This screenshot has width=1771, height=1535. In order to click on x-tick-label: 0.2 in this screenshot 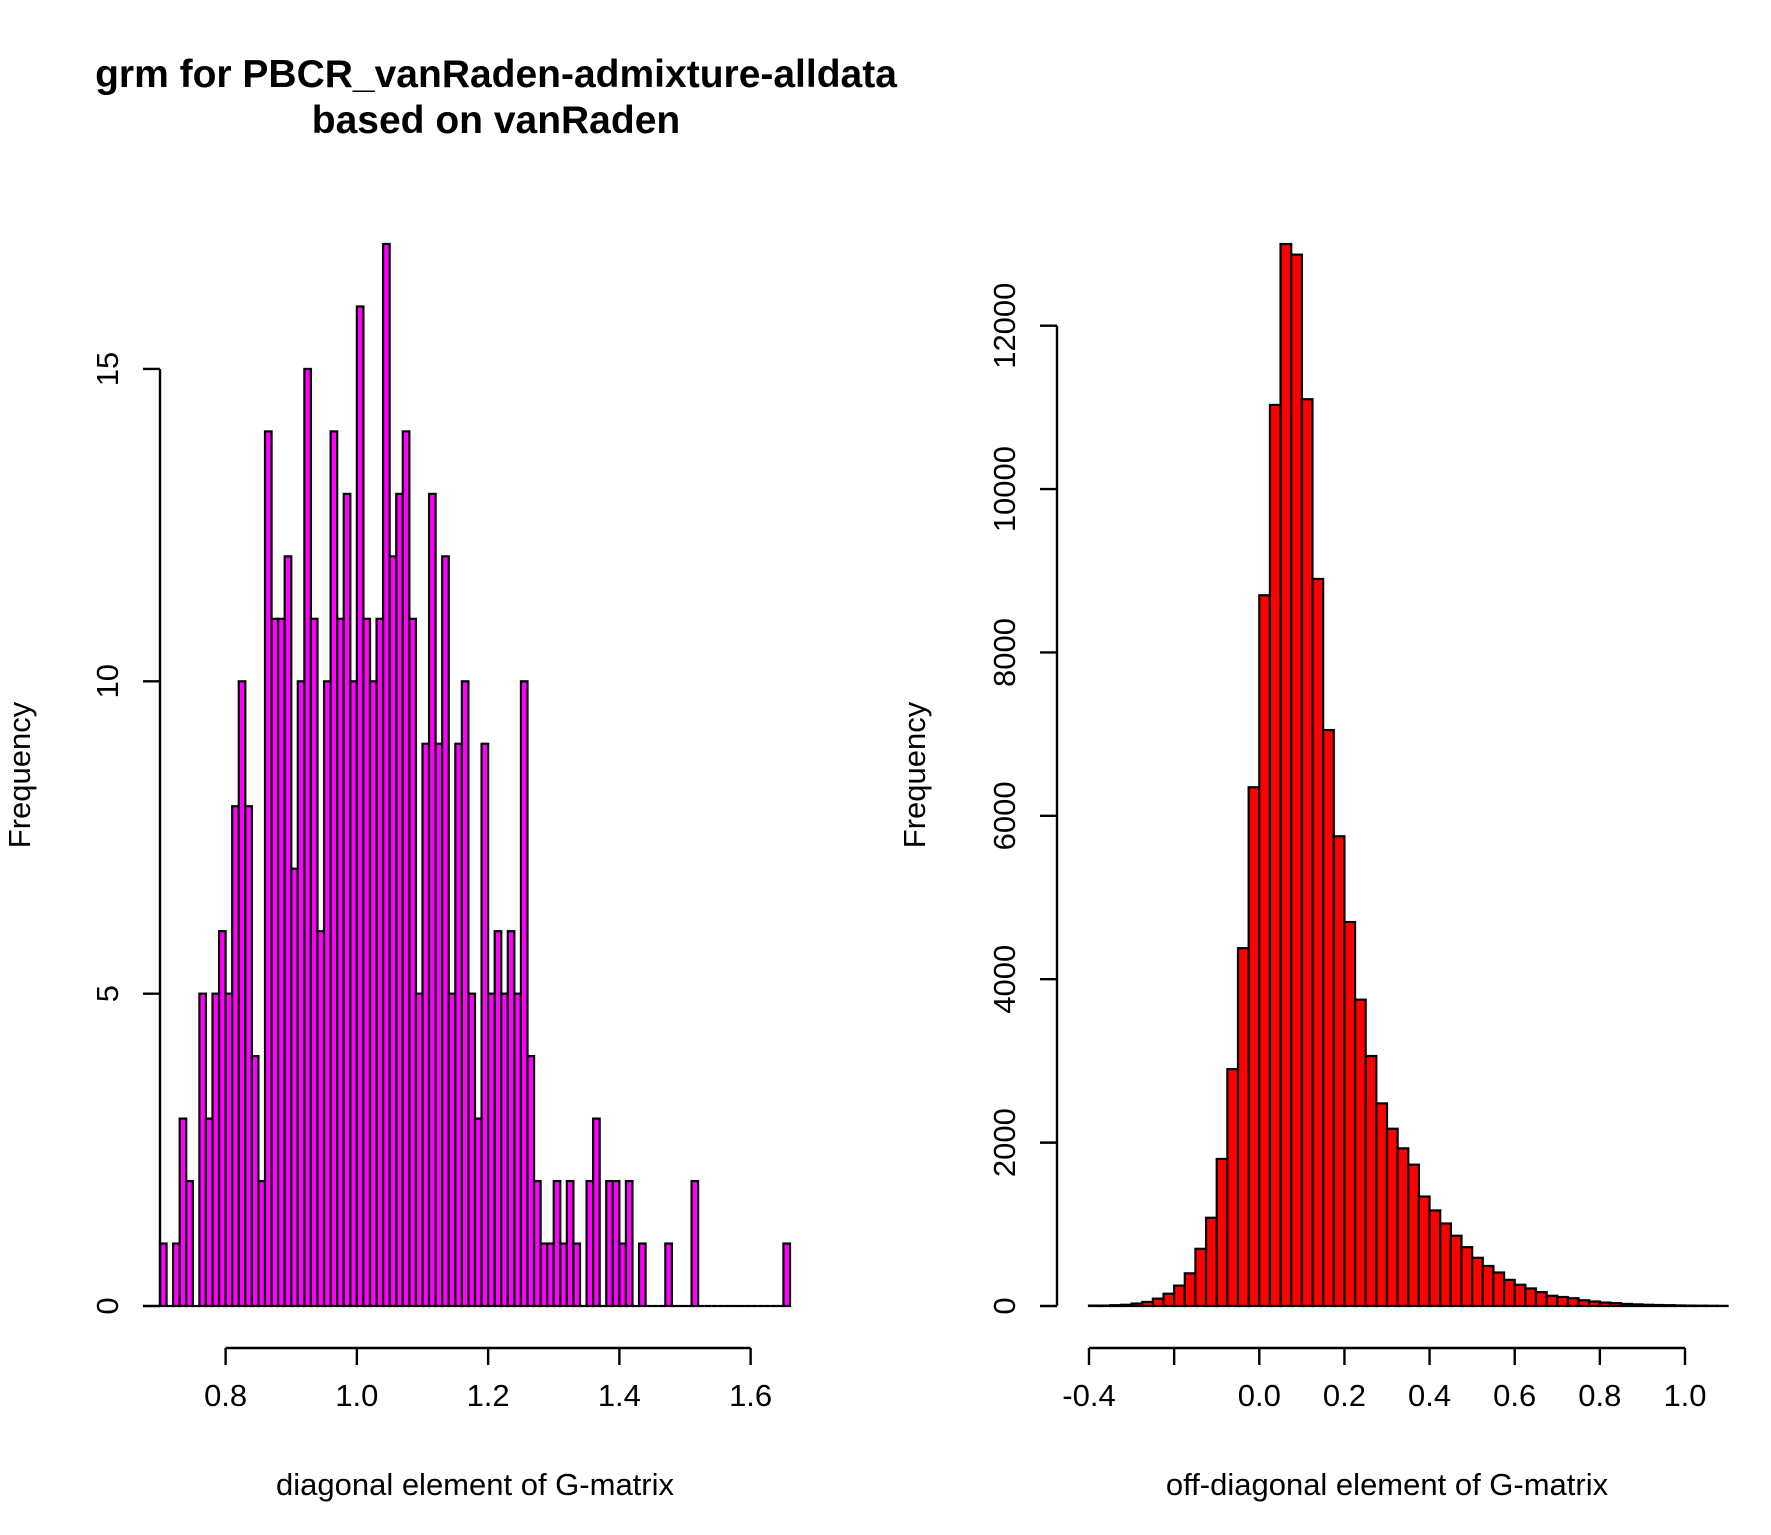, I will do `click(1344, 1395)`.